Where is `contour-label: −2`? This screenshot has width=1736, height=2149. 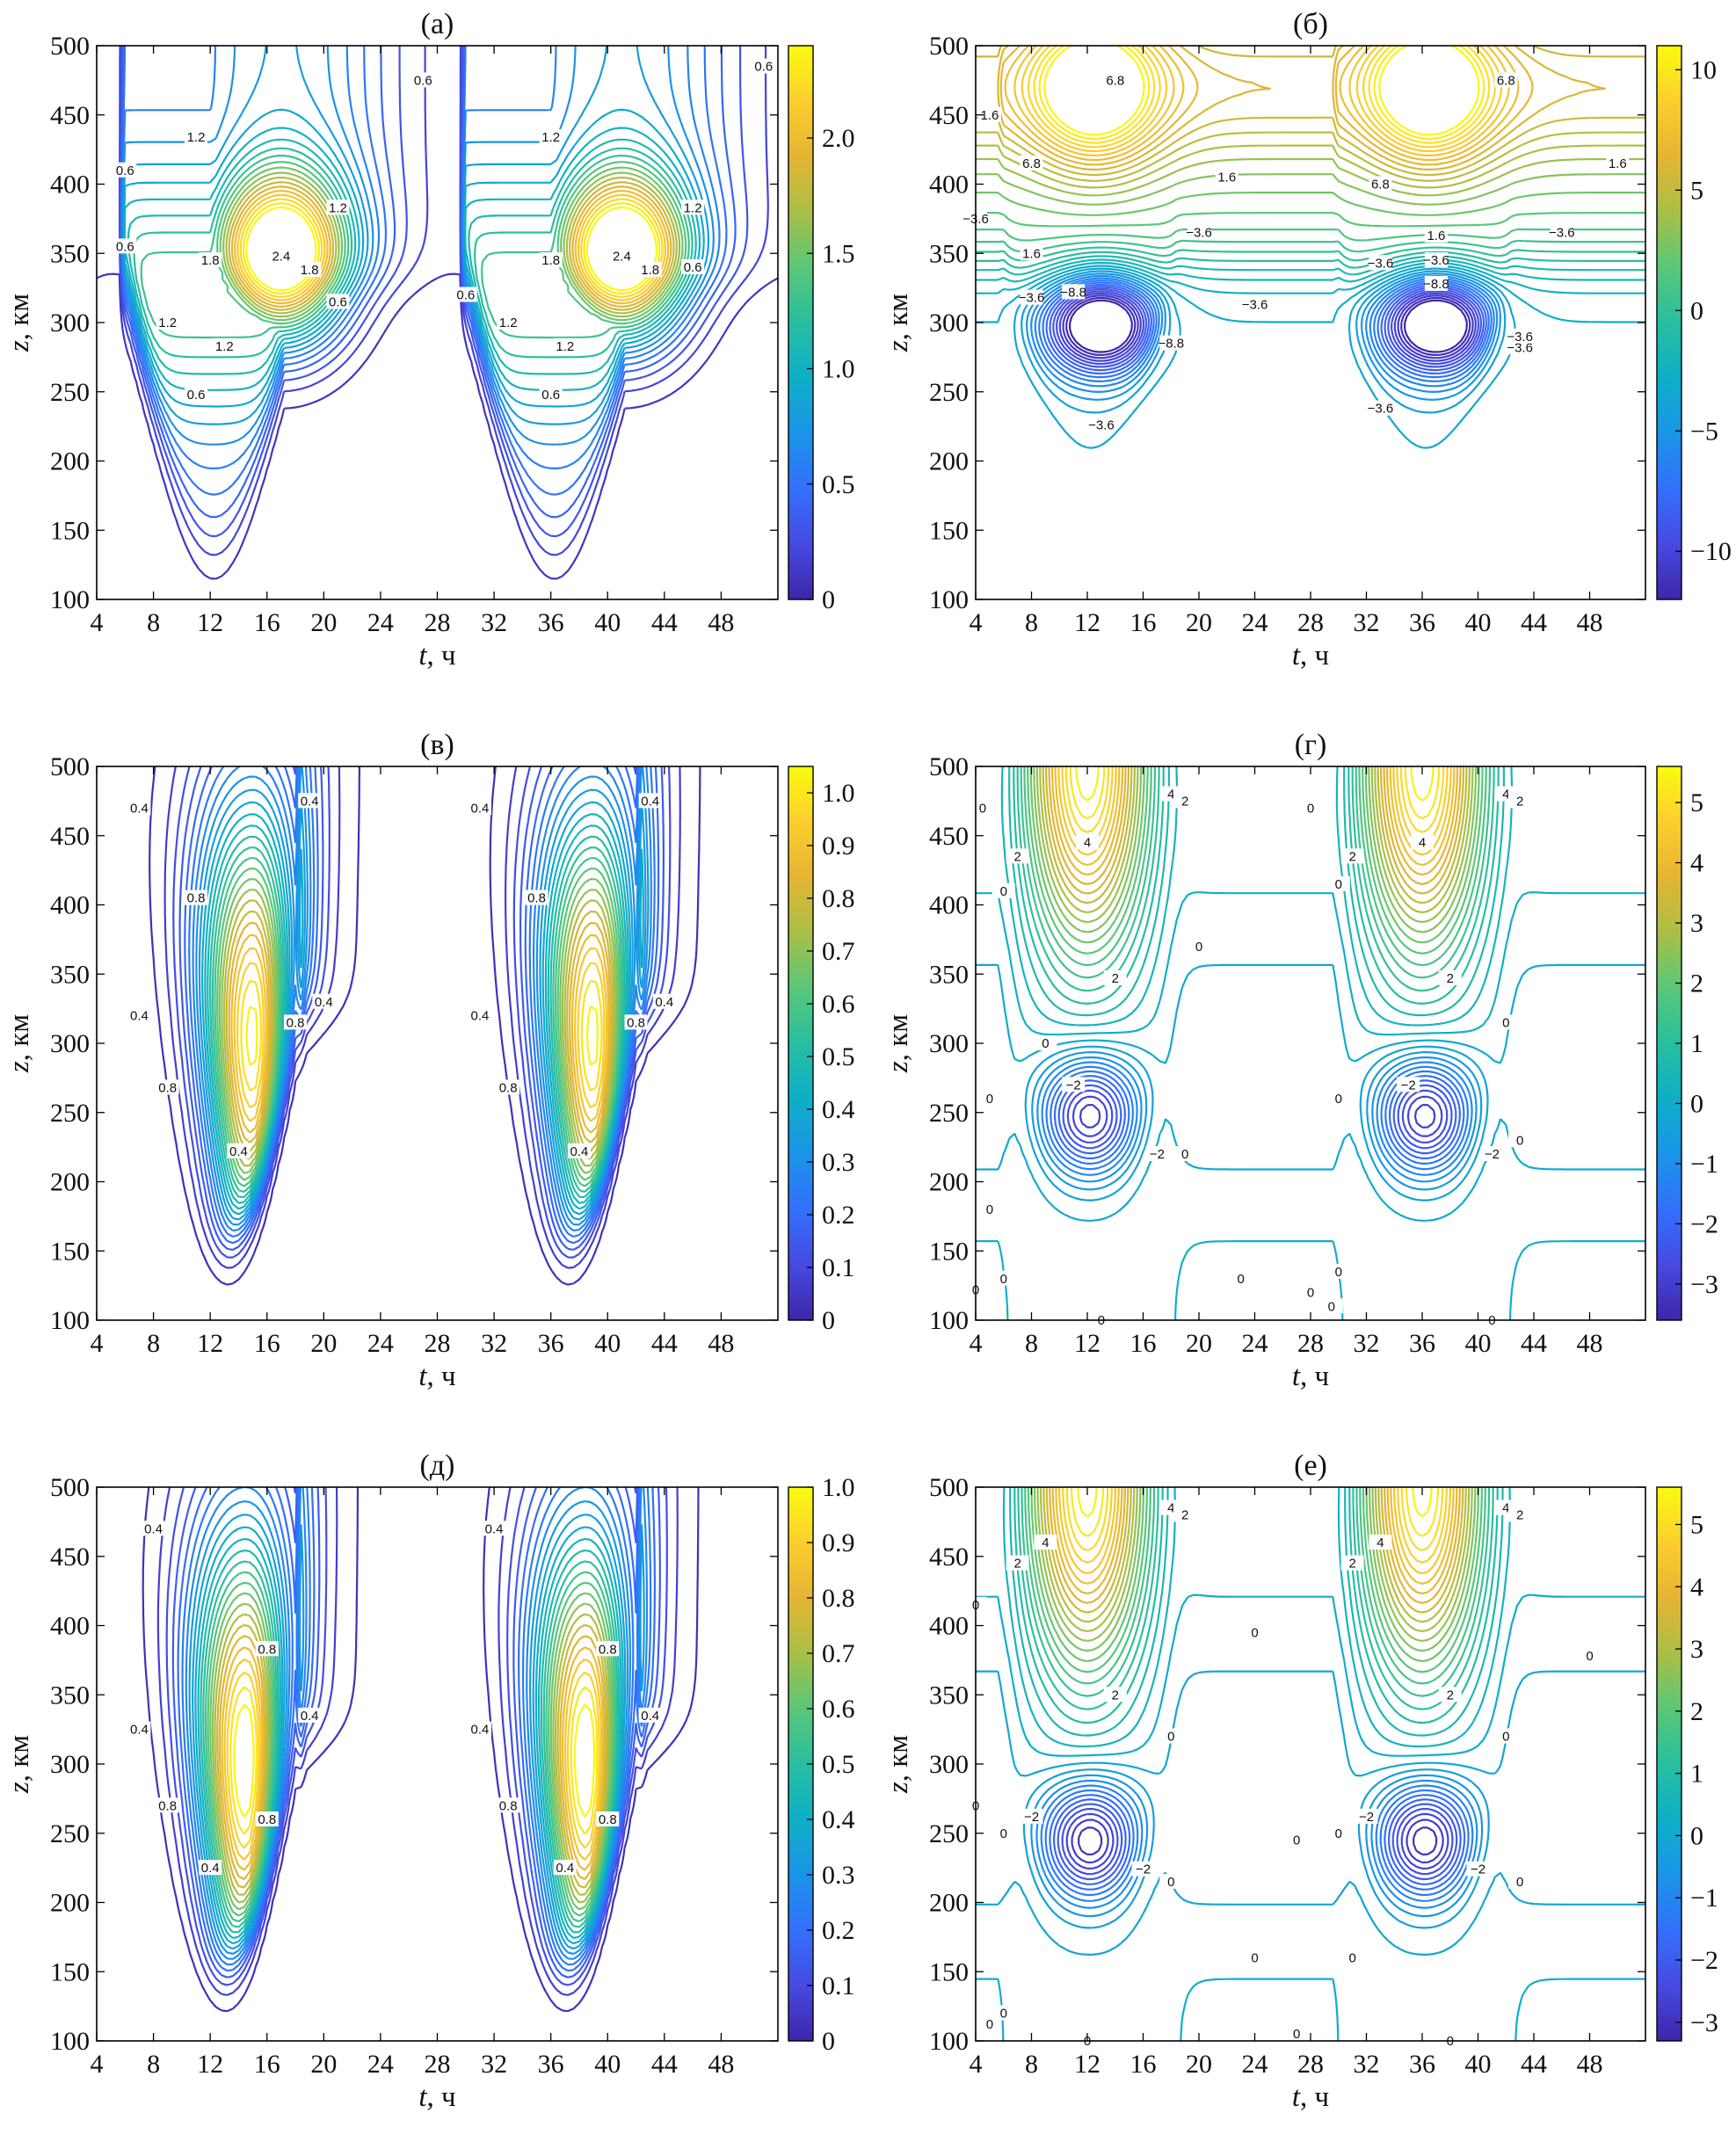 contour-label: −2 is located at coordinates (1073, 1085).